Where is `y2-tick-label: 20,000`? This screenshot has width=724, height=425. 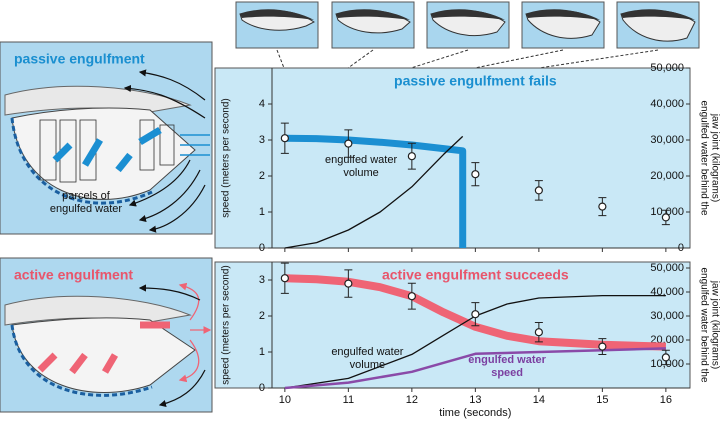 y2-tick-label: 20,000 is located at coordinates (667, 176).